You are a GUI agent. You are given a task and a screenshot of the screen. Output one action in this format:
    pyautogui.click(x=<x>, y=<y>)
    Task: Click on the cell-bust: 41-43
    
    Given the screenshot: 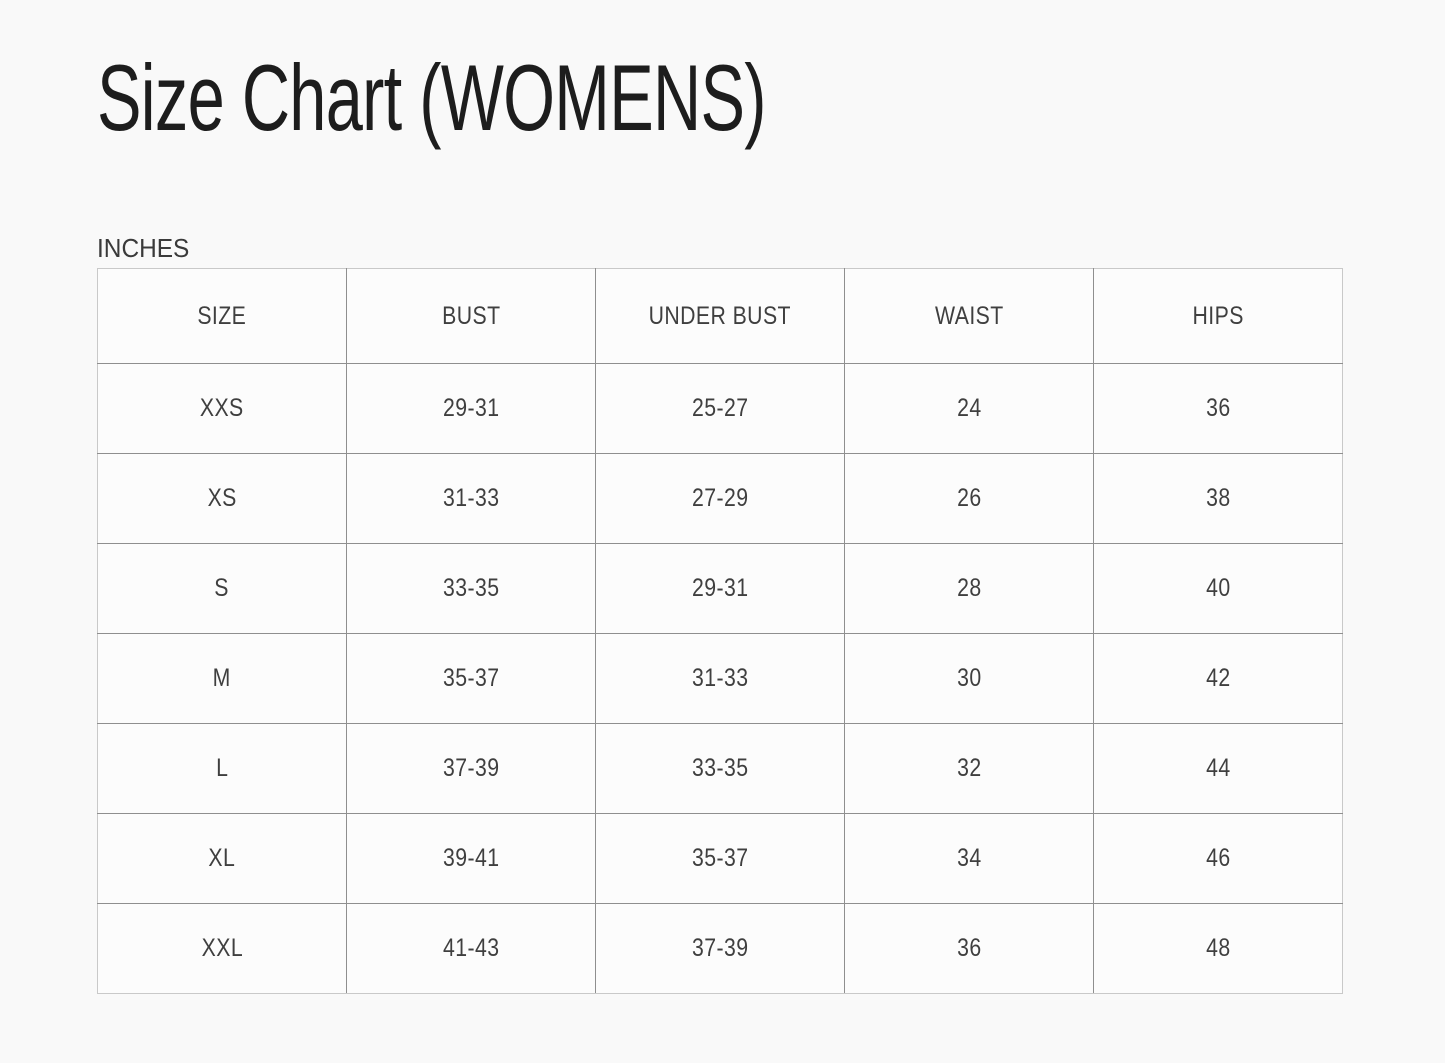 What is the action you would take?
    pyautogui.click(x=471, y=948)
    